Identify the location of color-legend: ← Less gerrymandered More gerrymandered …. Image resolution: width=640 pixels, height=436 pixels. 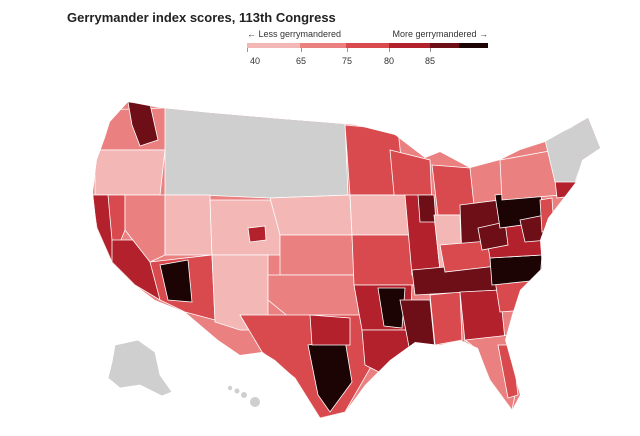
(367, 49).